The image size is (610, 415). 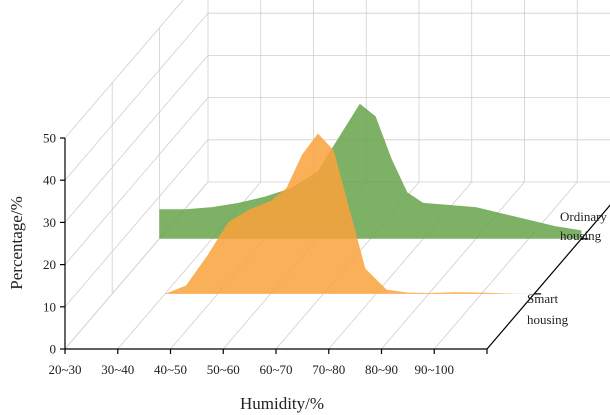 What do you see at coordinates (585, 226) in the screenshot?
I see `series-label-ordinary: Ordinary housing` at bounding box center [585, 226].